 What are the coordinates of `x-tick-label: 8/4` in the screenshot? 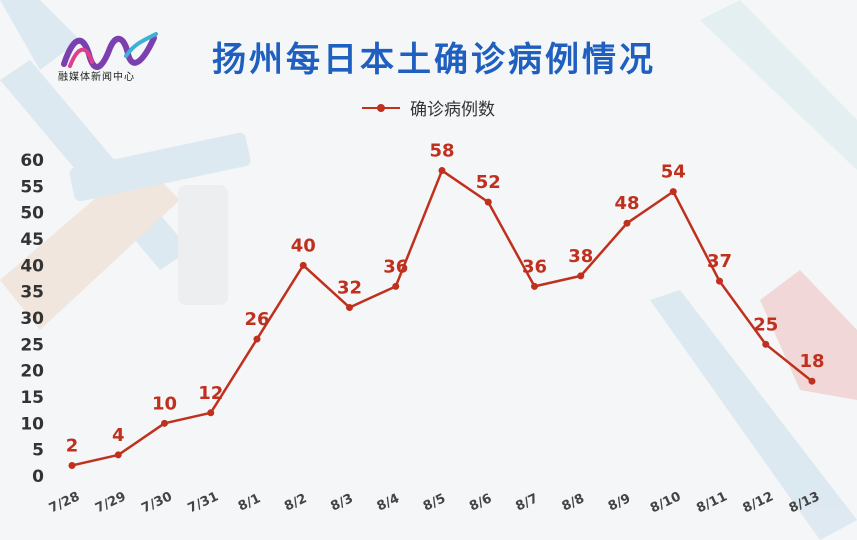 It's located at (388, 502).